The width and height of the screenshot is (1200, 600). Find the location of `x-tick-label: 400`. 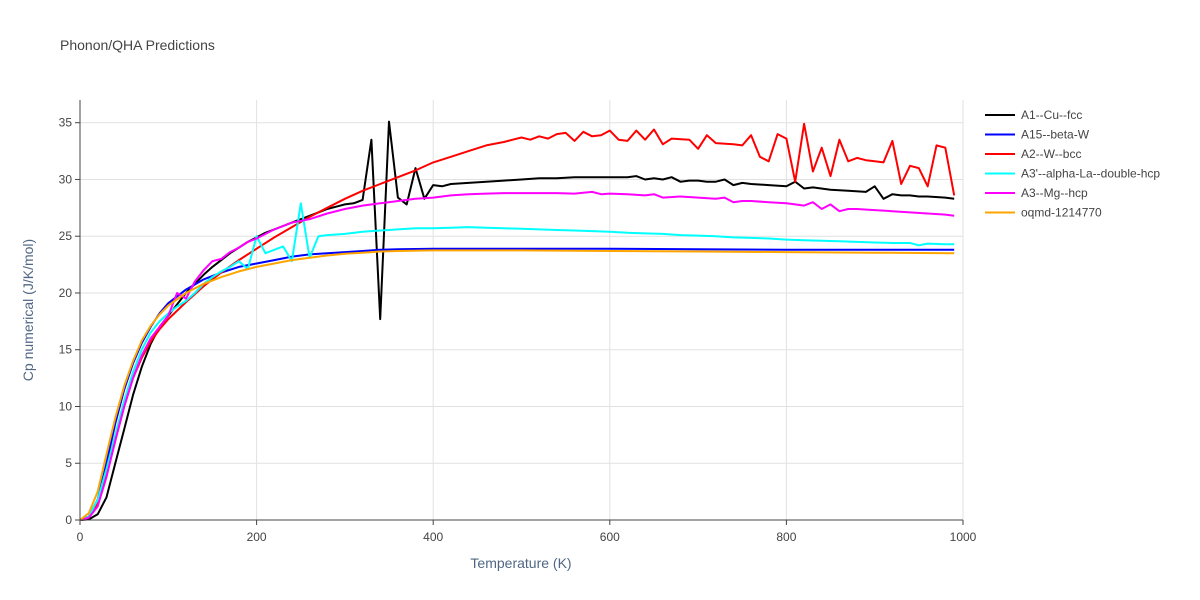

x-tick-label: 400 is located at coordinates (433, 537).